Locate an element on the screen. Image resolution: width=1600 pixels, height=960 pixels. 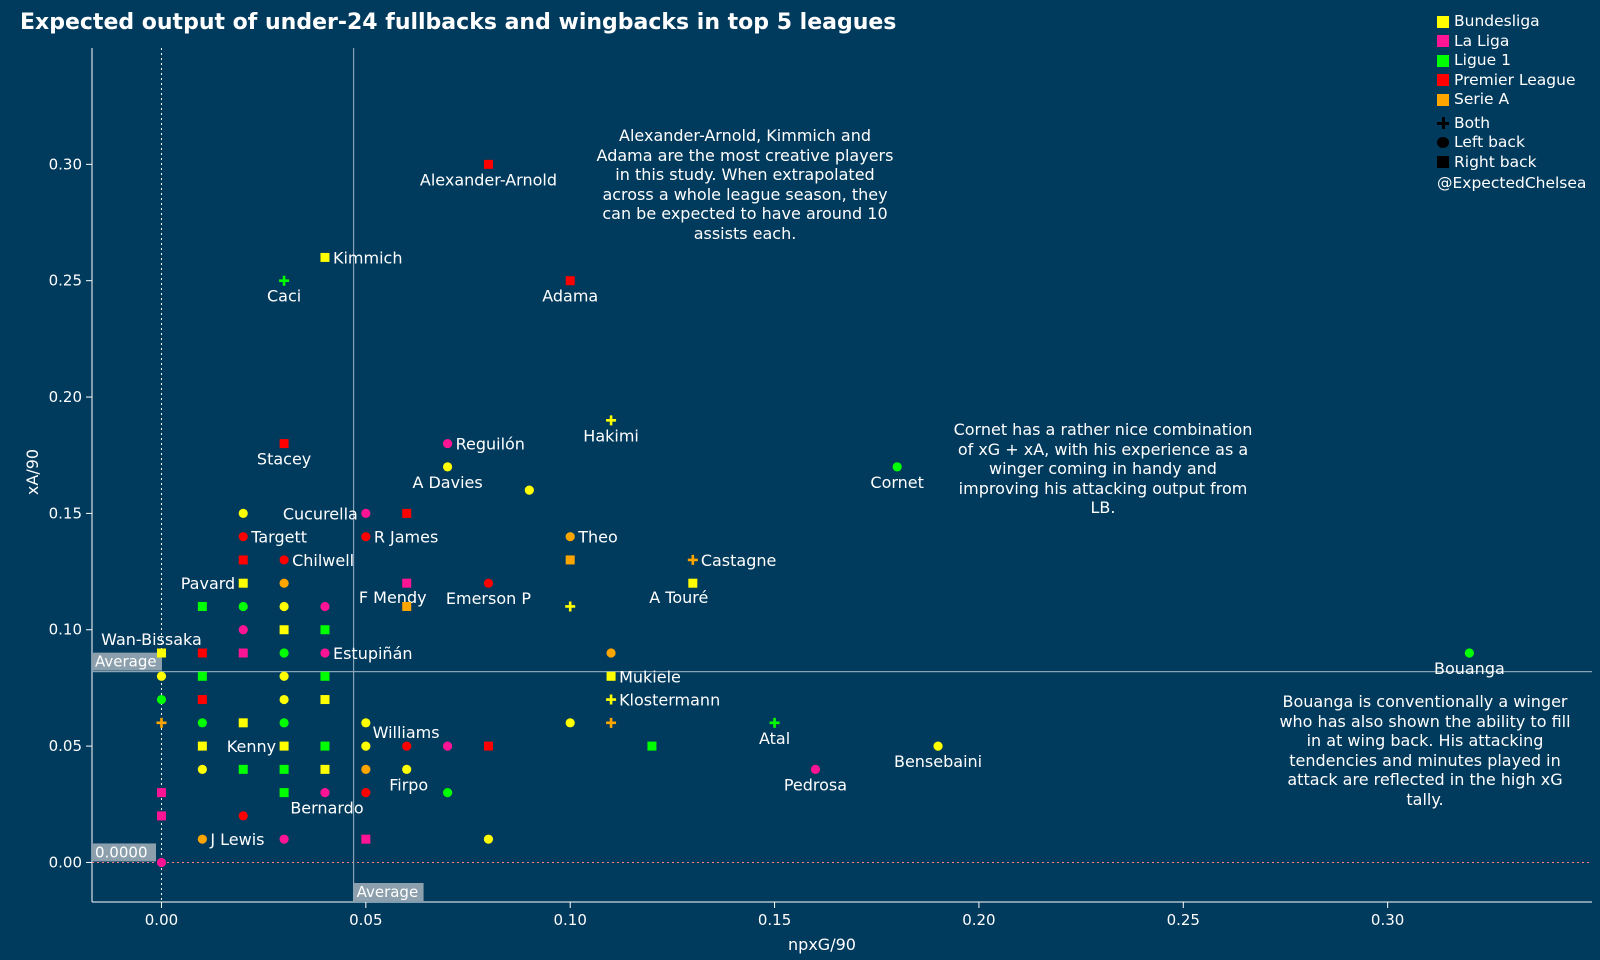
x-tick-label: 0.20 is located at coordinates (978, 920).